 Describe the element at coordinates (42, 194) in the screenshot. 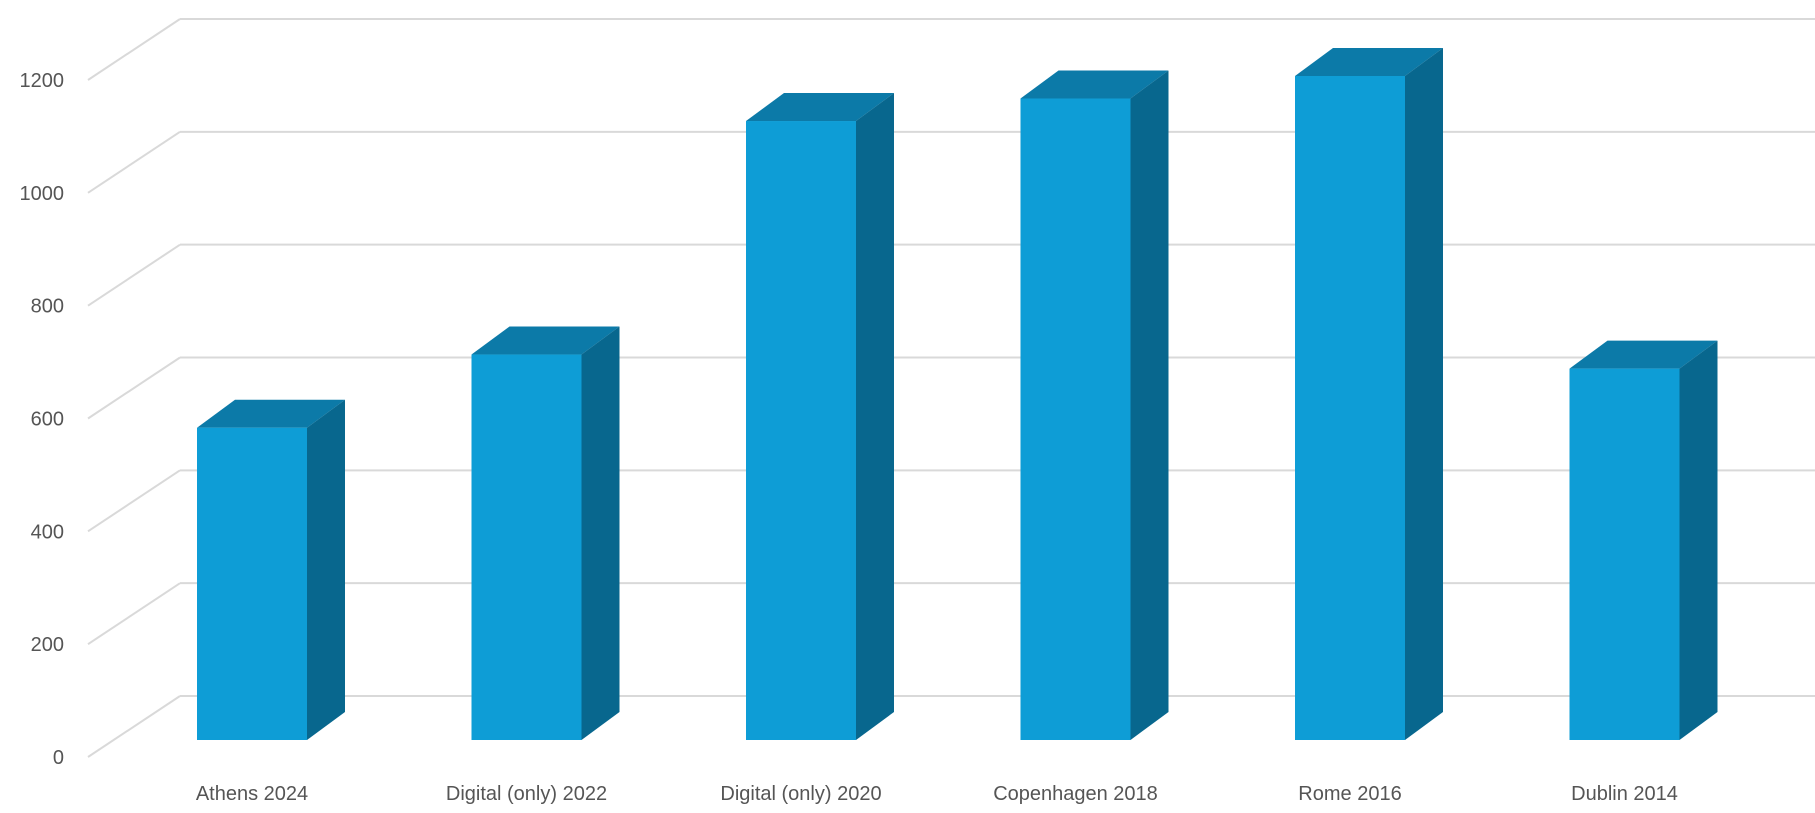

I see `y-tick-label: 1000` at that location.